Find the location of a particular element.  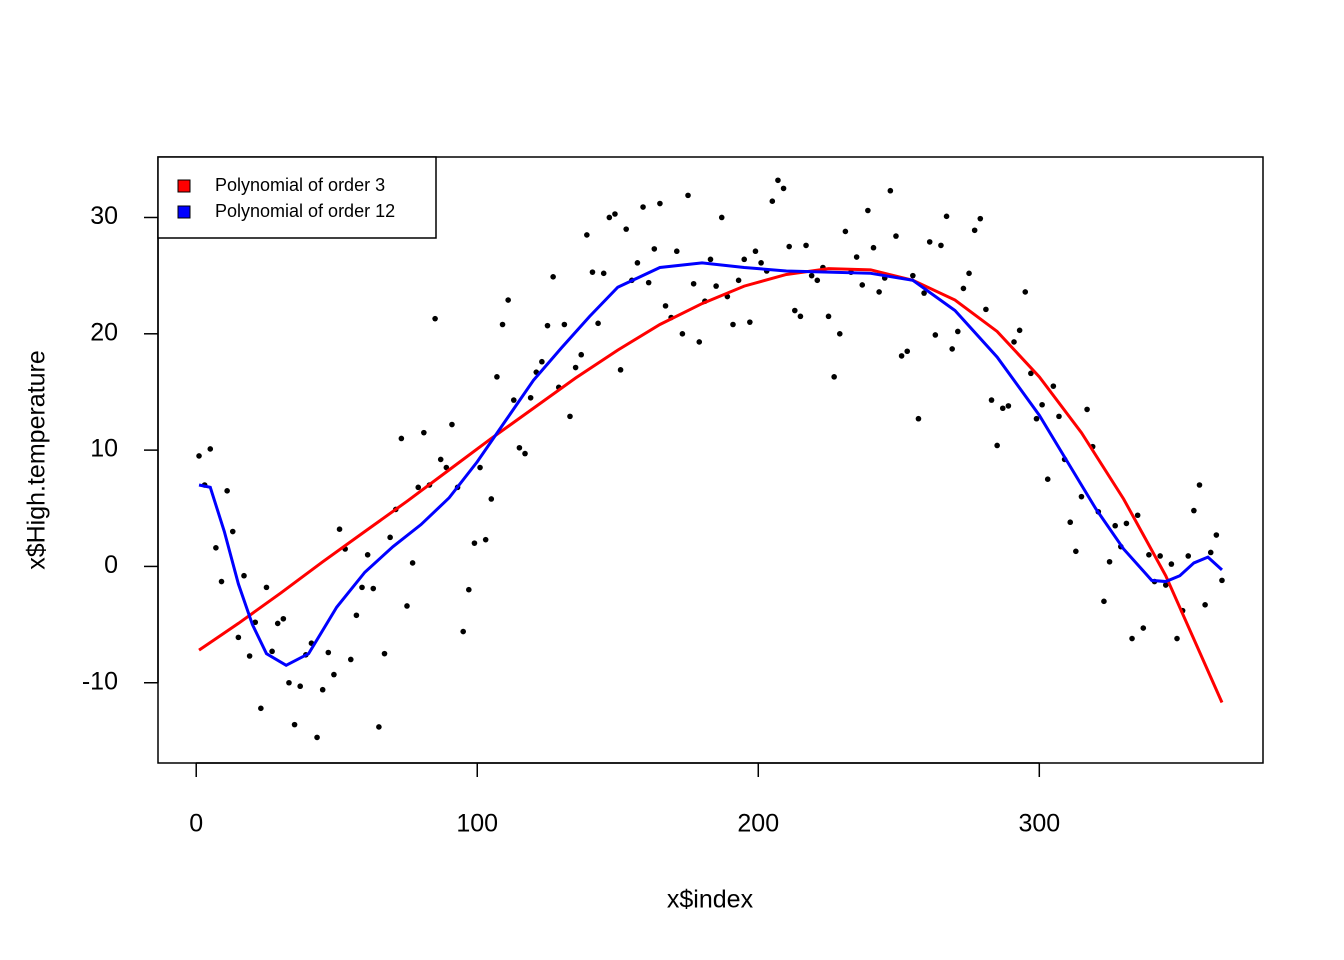

x-tick-label: 0 is located at coordinates (196, 824).